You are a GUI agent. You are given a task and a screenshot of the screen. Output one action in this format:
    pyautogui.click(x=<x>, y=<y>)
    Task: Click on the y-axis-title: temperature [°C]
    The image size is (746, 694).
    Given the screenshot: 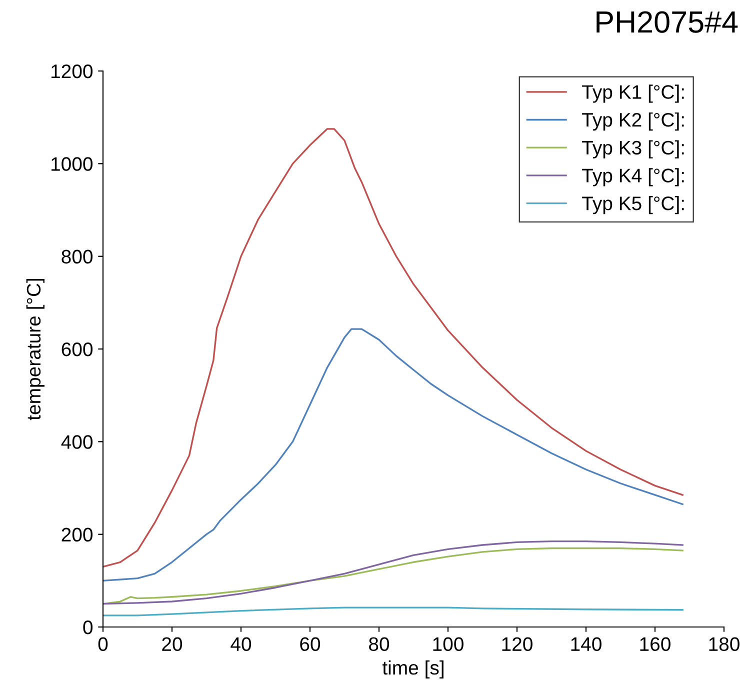 What is the action you would take?
    pyautogui.click(x=35, y=349)
    